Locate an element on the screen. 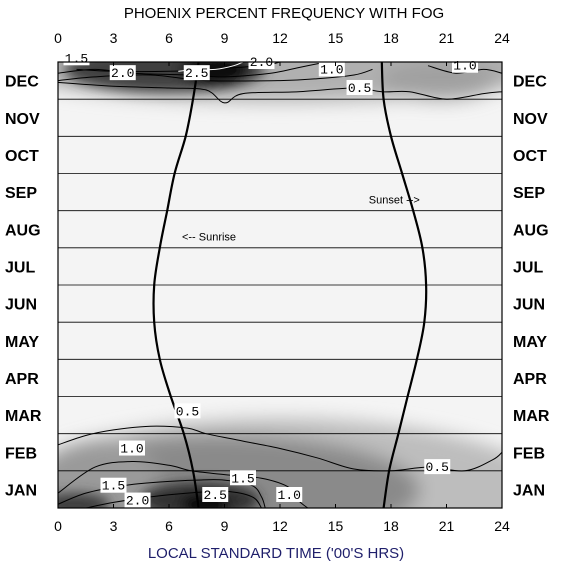 Image resolution: width=568 pixels, height=580 pixels. x-ticks-bottom: 0 3 6 9 12 15 18 21 24 is located at coordinates (282, 519).